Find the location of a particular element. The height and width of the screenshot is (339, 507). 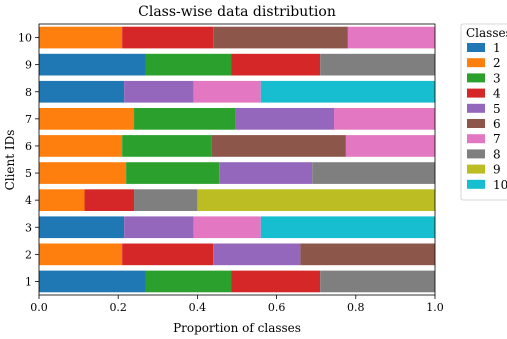

y-tick-label: 3 is located at coordinates (28, 227).